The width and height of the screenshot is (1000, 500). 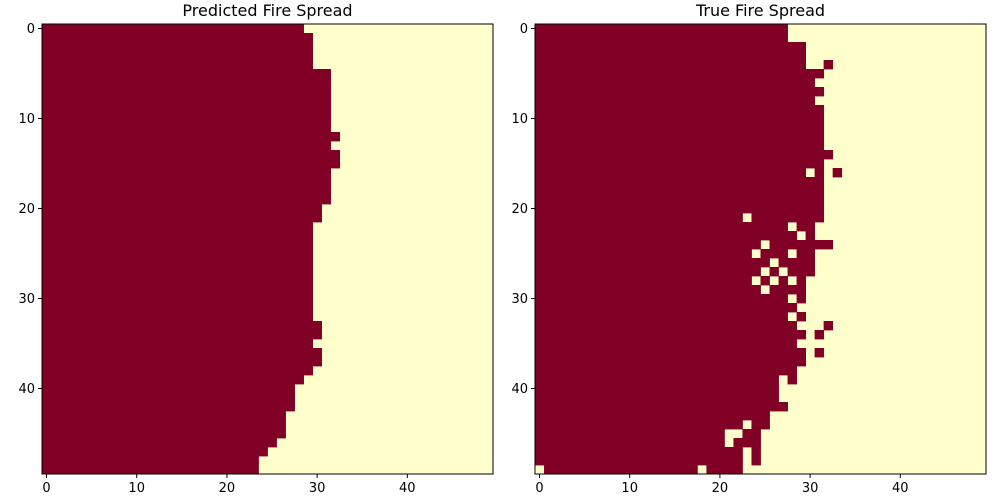 What do you see at coordinates (227, 488) in the screenshot?
I see `x-tick-label: 20` at bounding box center [227, 488].